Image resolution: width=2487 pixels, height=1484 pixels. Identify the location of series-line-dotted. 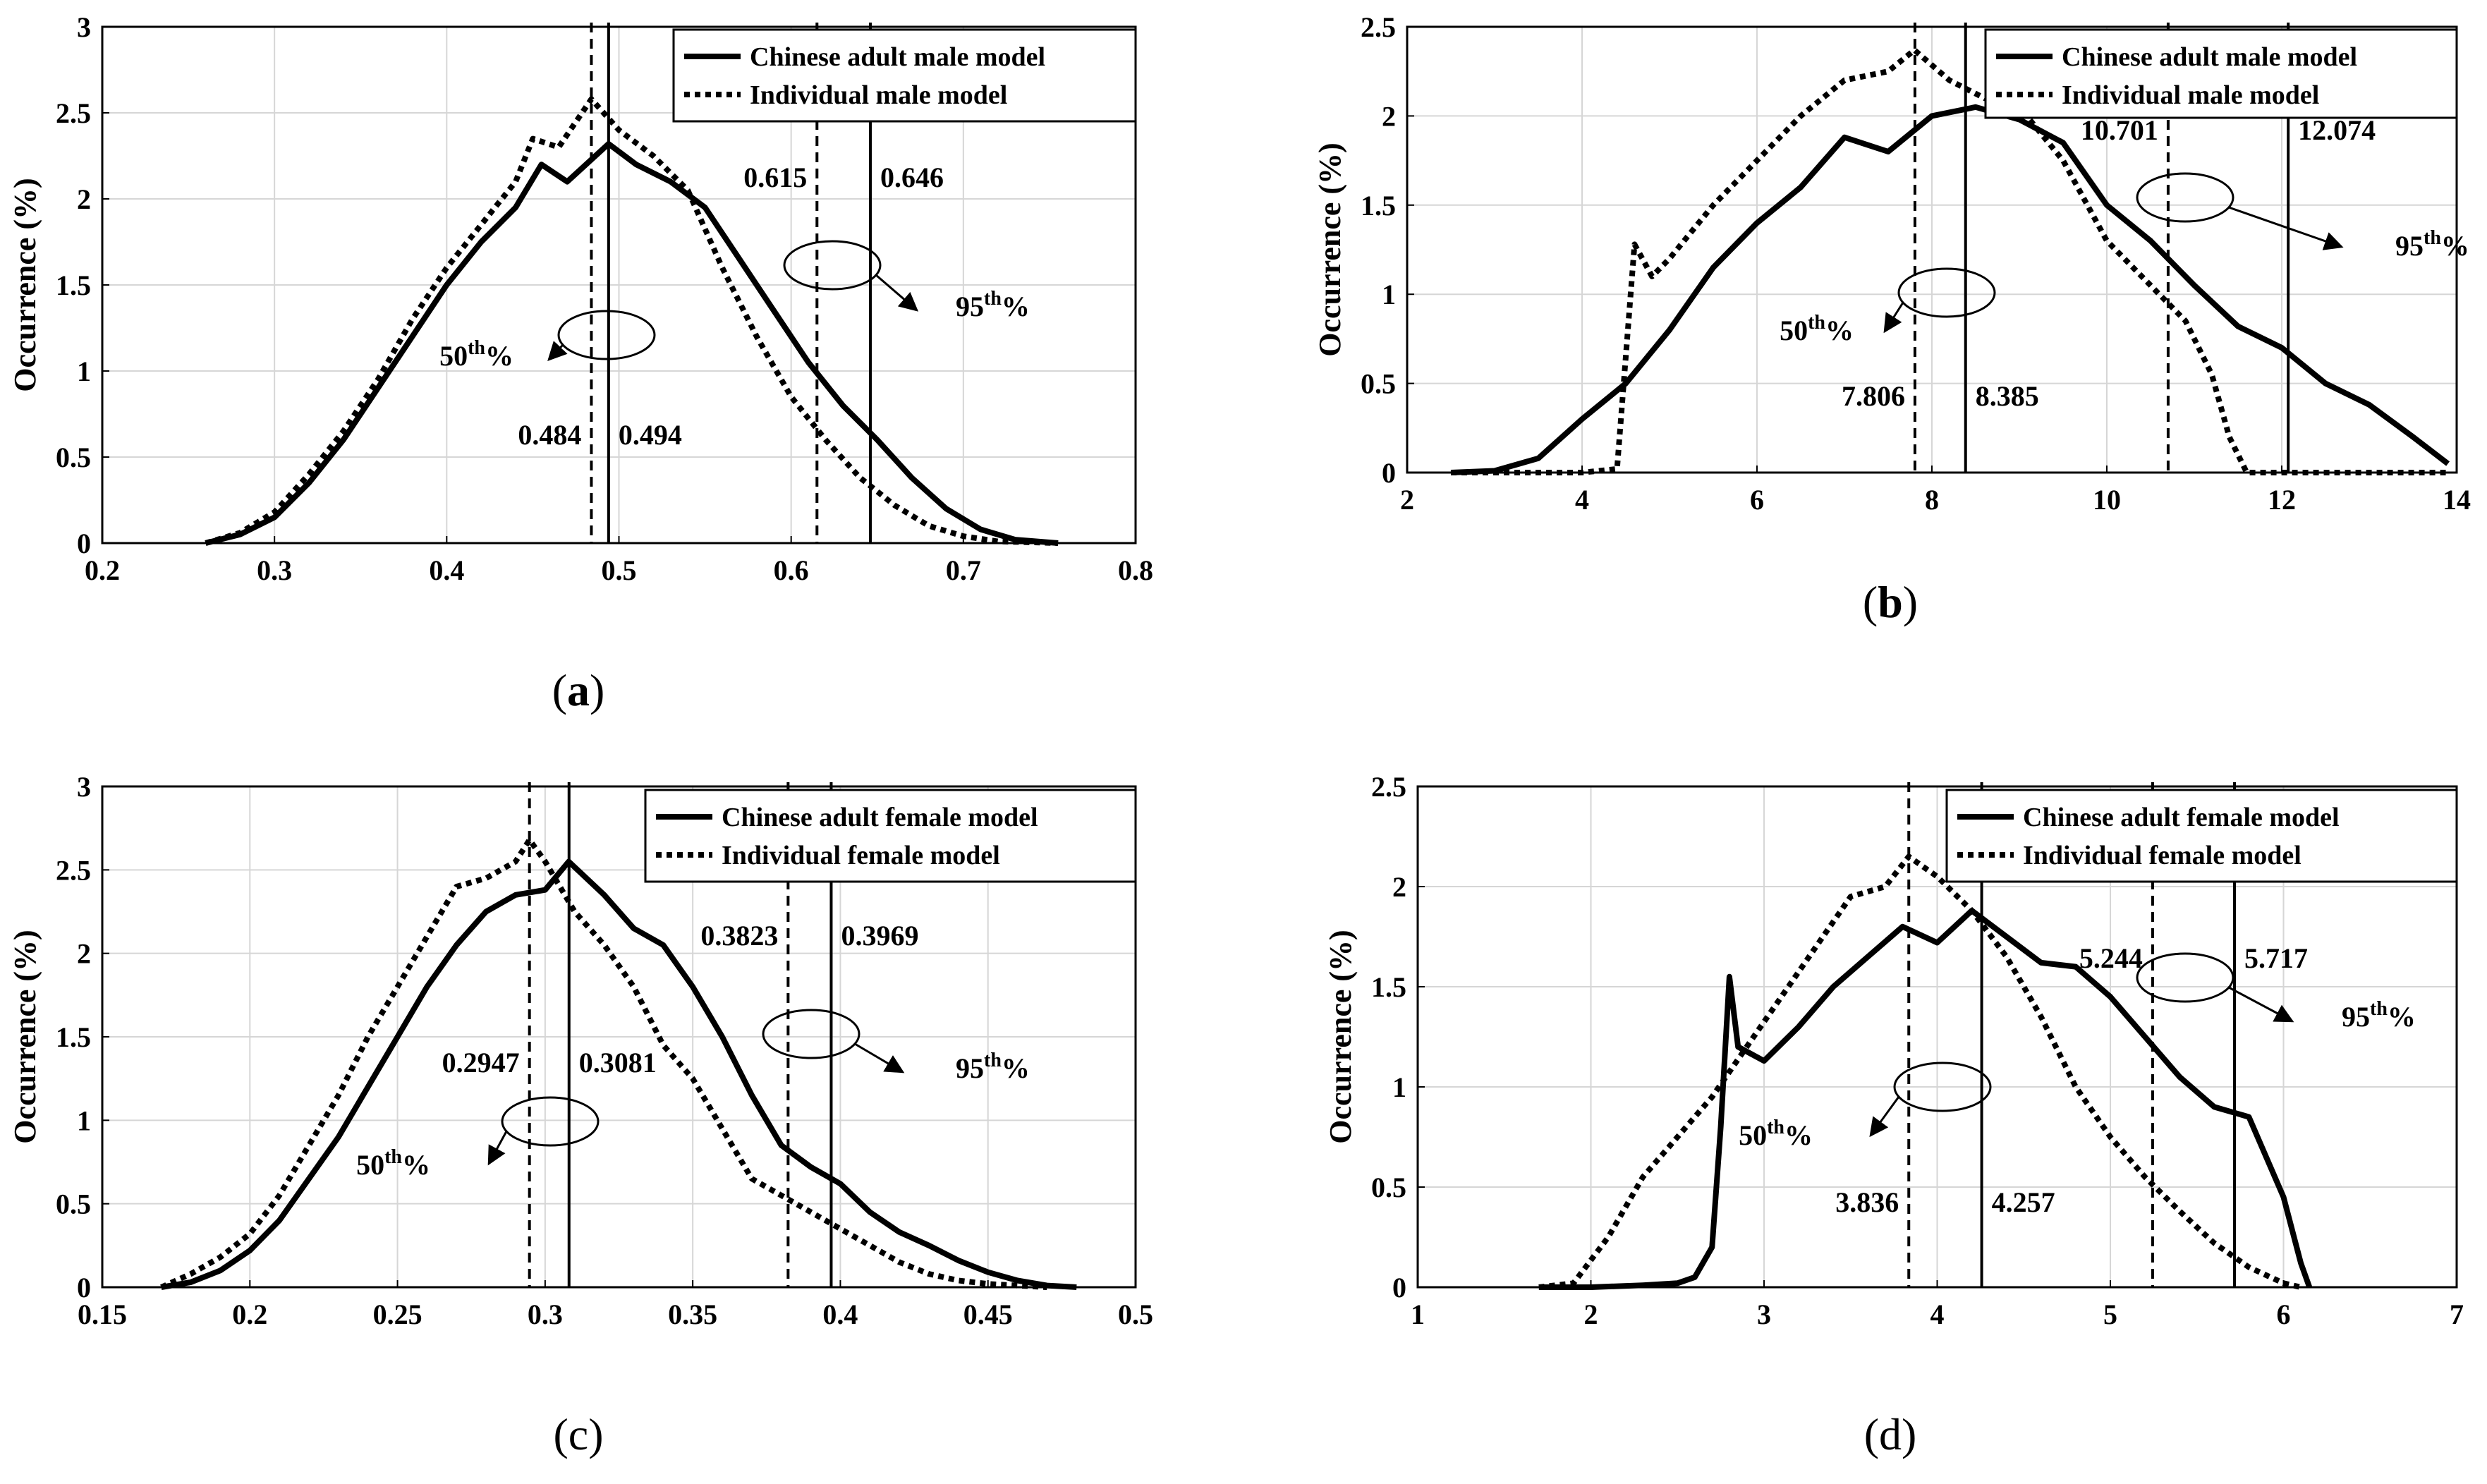
(632, 321).